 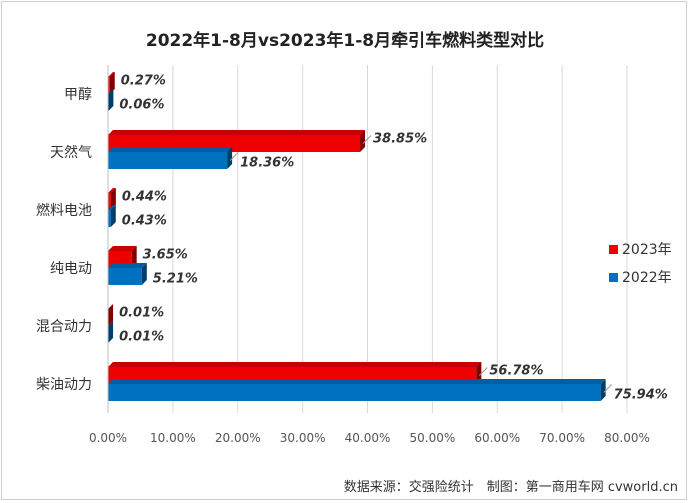 I want to click on data-label-0-1: 38.85%, so click(x=400, y=139).